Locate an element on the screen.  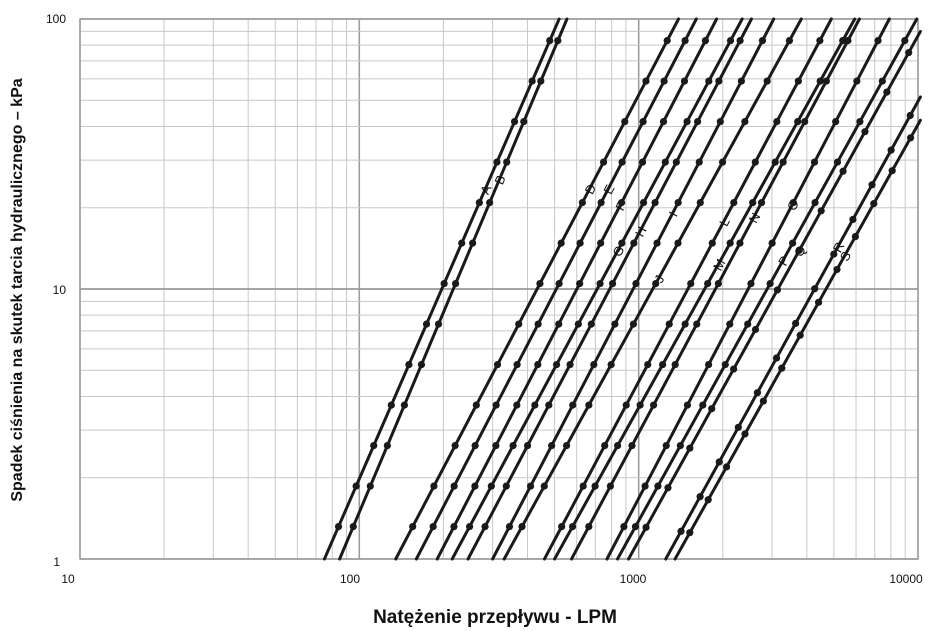
series-label-S: S is located at coordinates (845, 256).